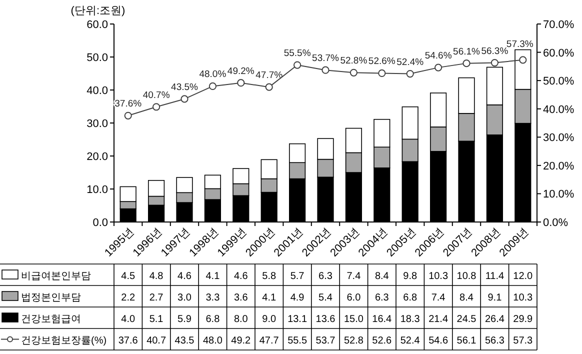 The image size is (582, 354). What do you see at coordinates (410, 340) in the screenshot?
I see `label: 52.4` at bounding box center [410, 340].